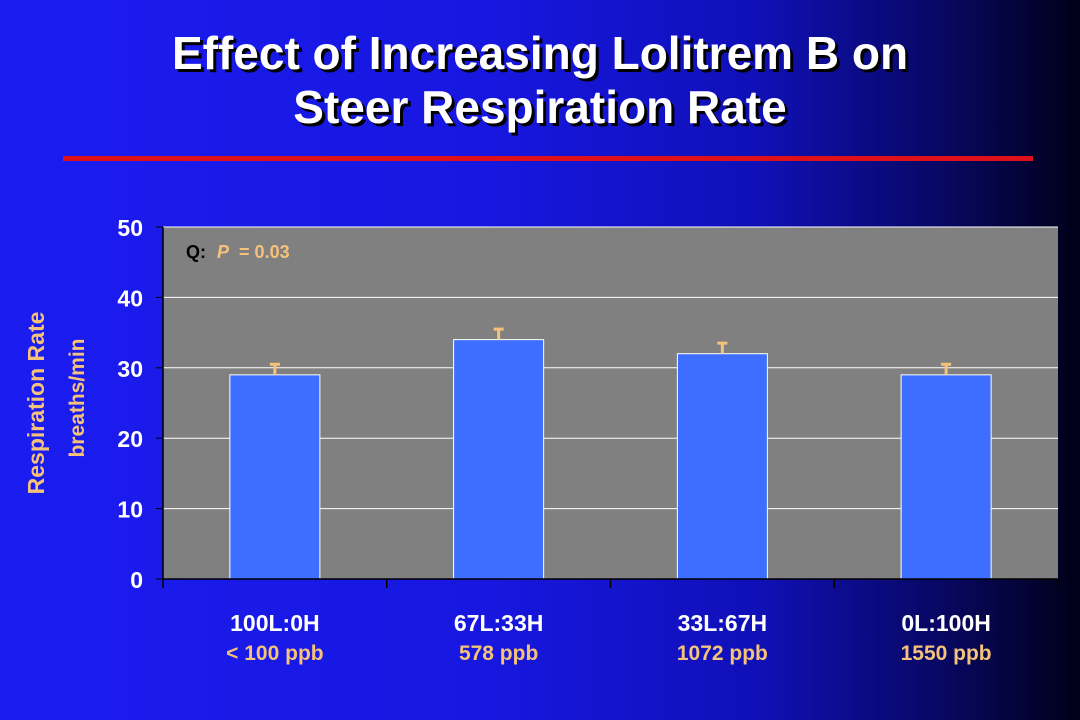 This screenshot has height=720, width=1080. What do you see at coordinates (130, 228) in the screenshot?
I see `y-tick-label: 50` at bounding box center [130, 228].